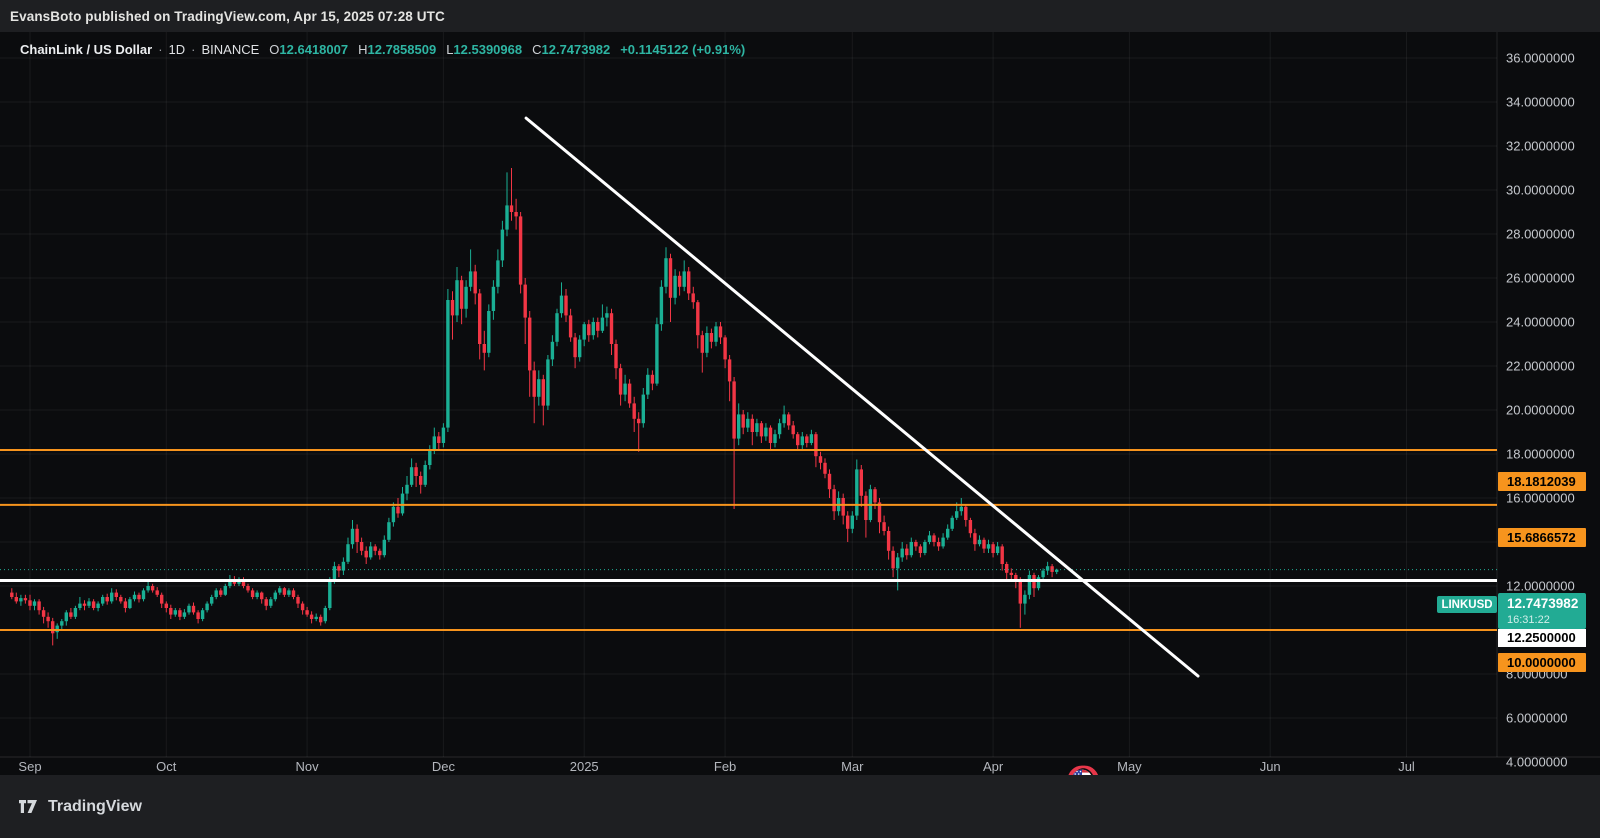 Image resolution: width=1600 pixels, height=838 pixels. Describe the element at coordinates (29, 806) in the screenshot. I see `tradingview-logo-icon` at that location.